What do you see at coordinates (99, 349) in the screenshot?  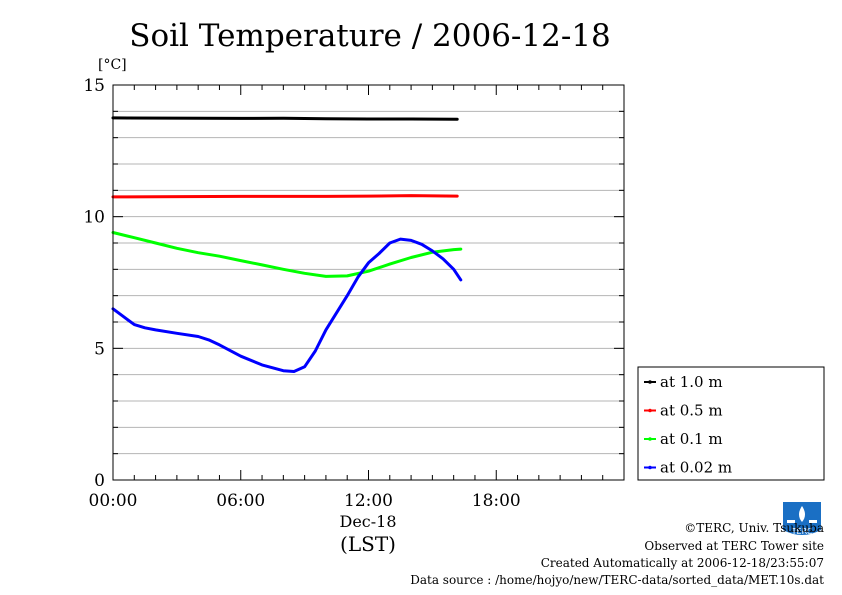 I see `y-tick-label: 5` at bounding box center [99, 349].